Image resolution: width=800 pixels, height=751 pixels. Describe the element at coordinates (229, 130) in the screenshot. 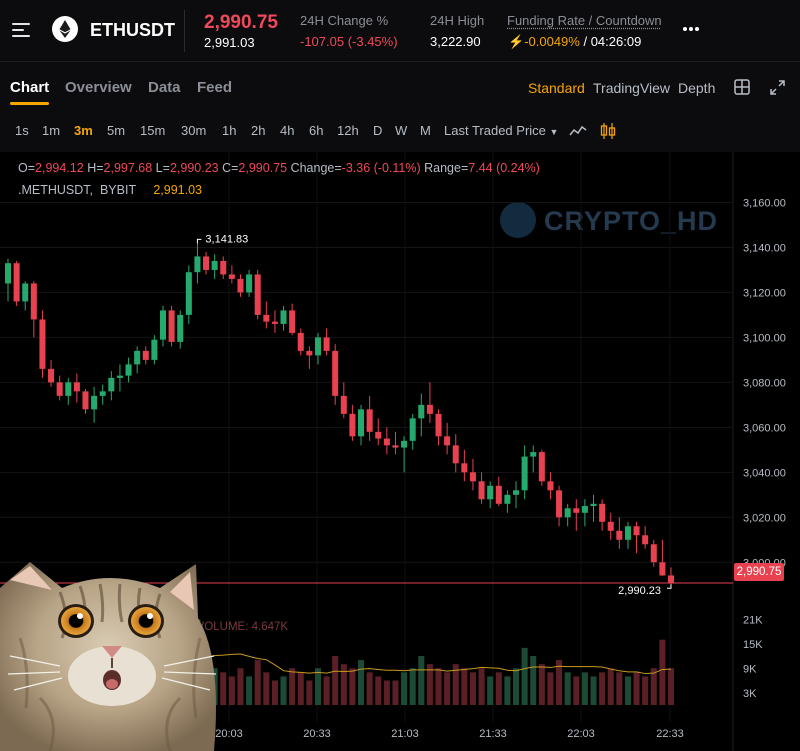

I see `interval-1h: 1h` at that location.